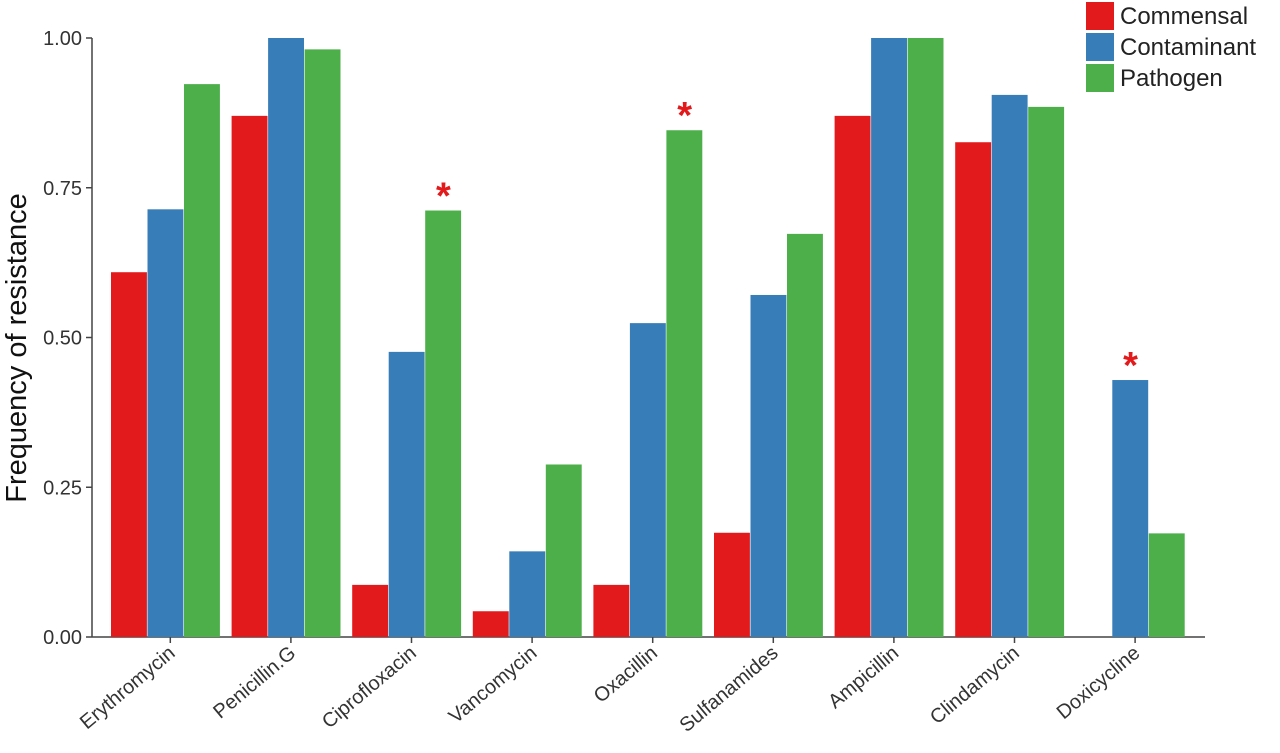 The height and width of the screenshot is (753, 1280). What do you see at coordinates (1100, 16) in the screenshot?
I see `legend-swatch-commensal` at bounding box center [1100, 16].